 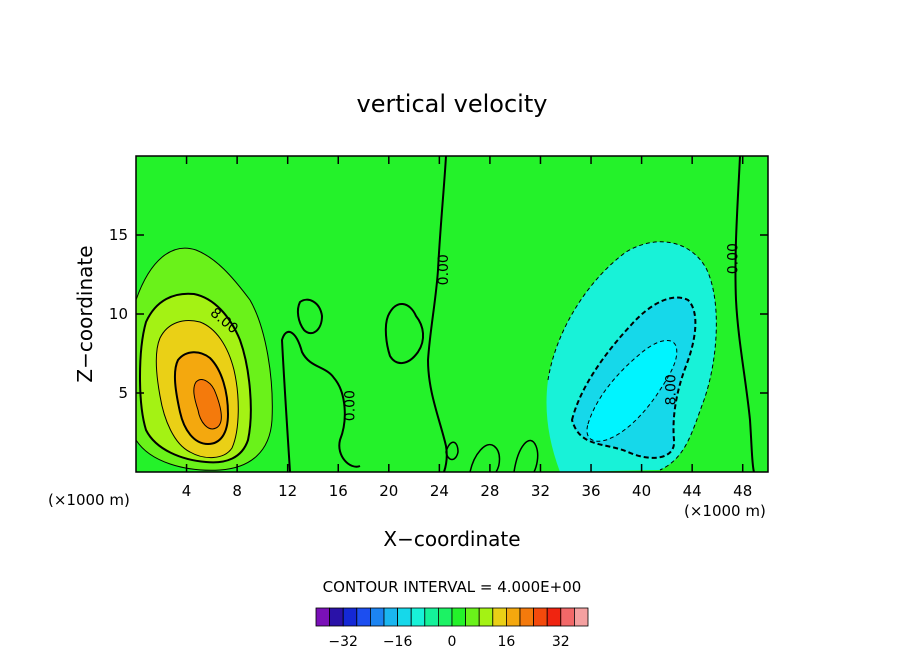 What do you see at coordinates (590, 491) in the screenshot?
I see `x-tick-label: 36` at bounding box center [590, 491].